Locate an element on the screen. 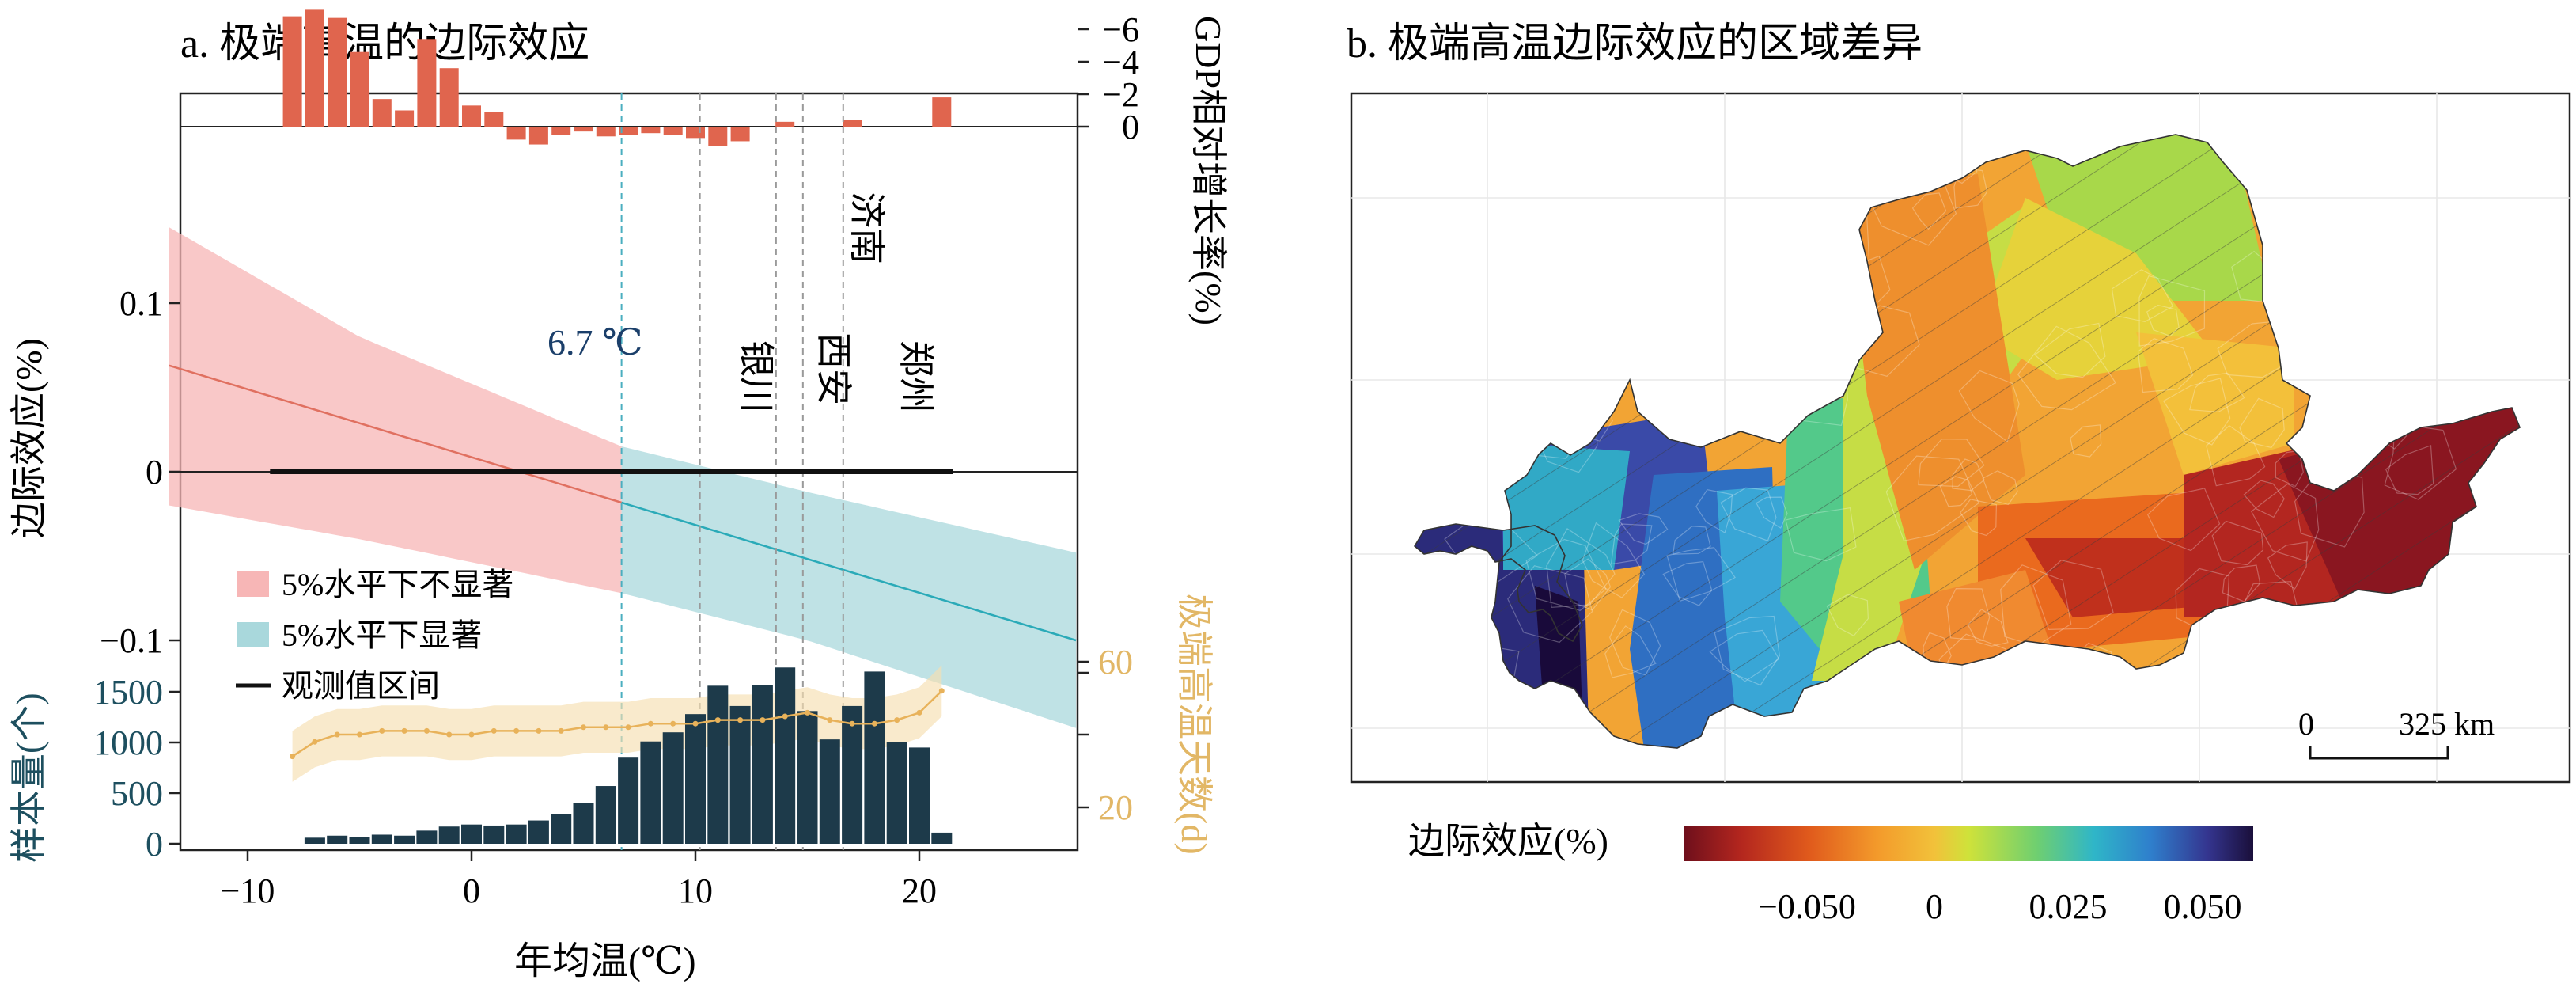 The image size is (2576, 991). y-gdp-tick-label-0: 0 is located at coordinates (1130, 127).